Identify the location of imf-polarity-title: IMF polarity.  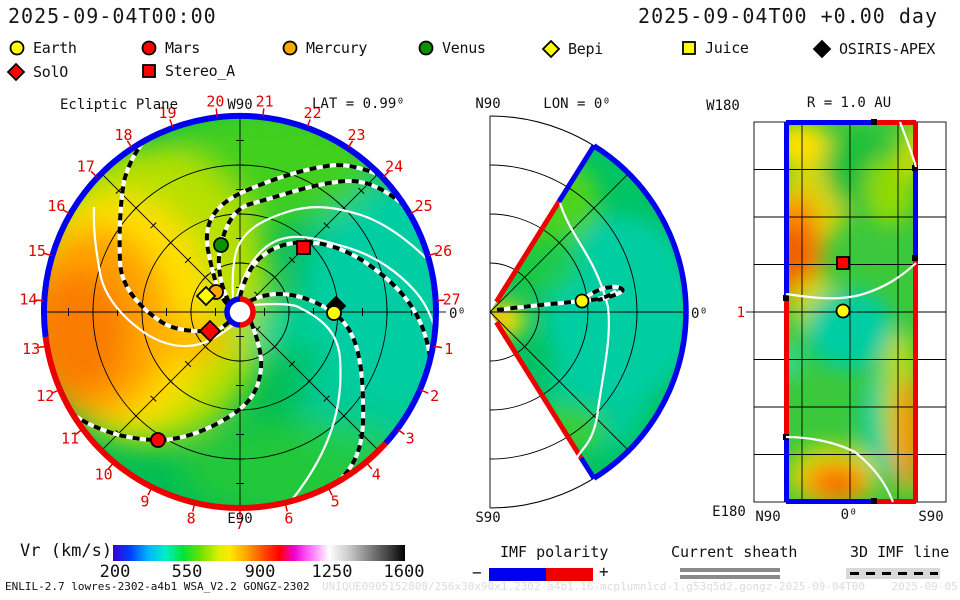
(554, 552).